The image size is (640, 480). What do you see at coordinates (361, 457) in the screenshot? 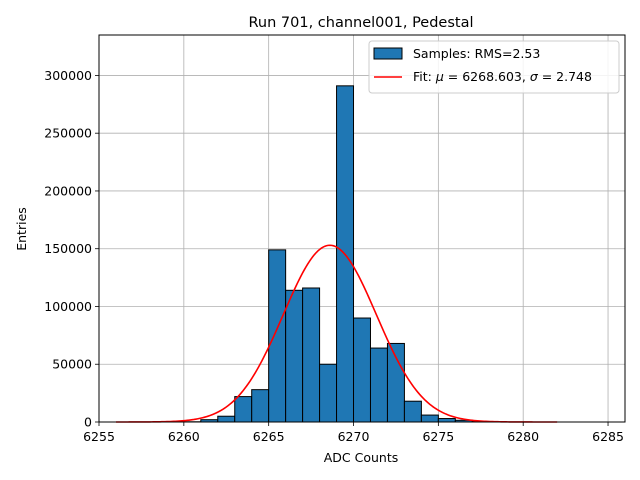
I see `x-axis-label: ADC Counts` at bounding box center [361, 457].